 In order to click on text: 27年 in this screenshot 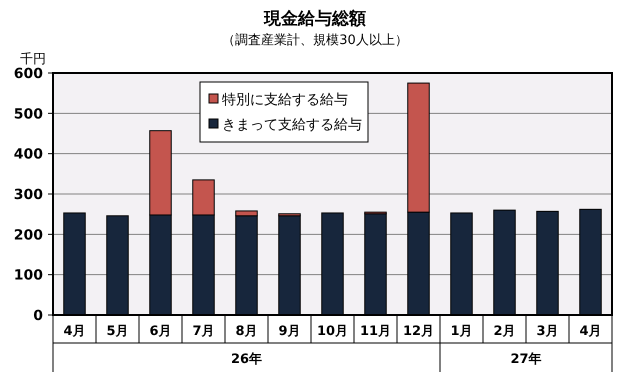, I will do `click(526, 359)`.